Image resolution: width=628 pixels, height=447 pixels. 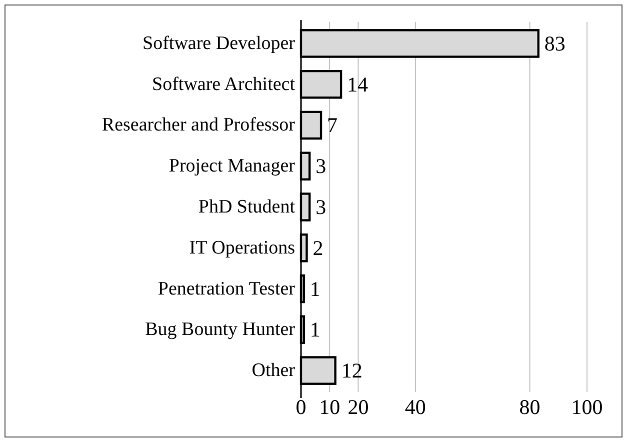 I want to click on data-label: 7, so click(x=332, y=125).